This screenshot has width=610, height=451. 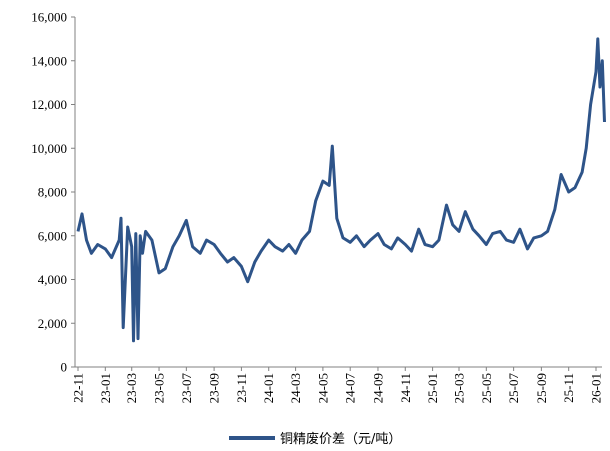 What do you see at coordinates (49, 17) in the screenshot?
I see `y-tick-label: 16,000` at bounding box center [49, 17].